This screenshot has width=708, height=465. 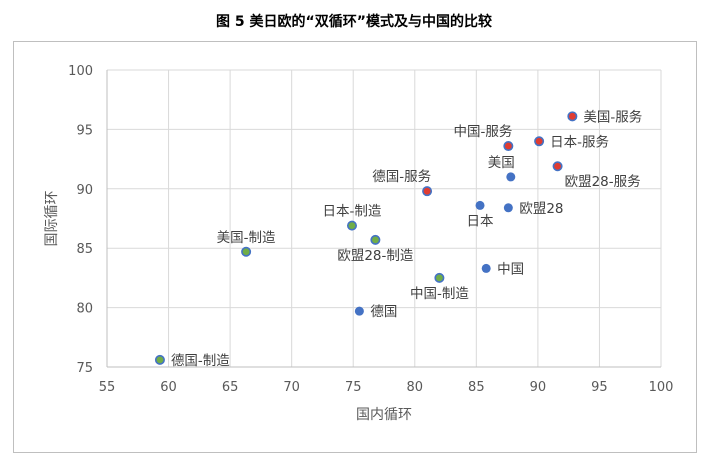 What do you see at coordinates (168, 387) in the screenshot?
I see `x-tick-label: 60` at bounding box center [168, 387].